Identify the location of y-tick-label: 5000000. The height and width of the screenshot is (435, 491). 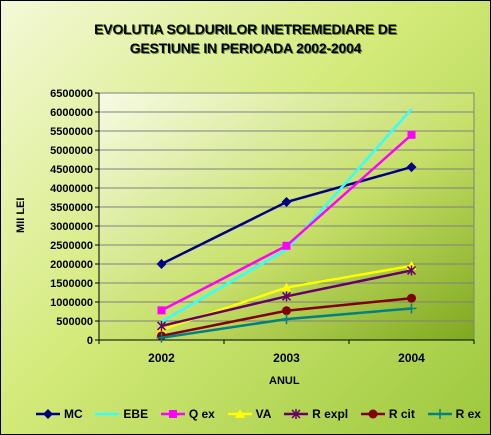
(71, 151).